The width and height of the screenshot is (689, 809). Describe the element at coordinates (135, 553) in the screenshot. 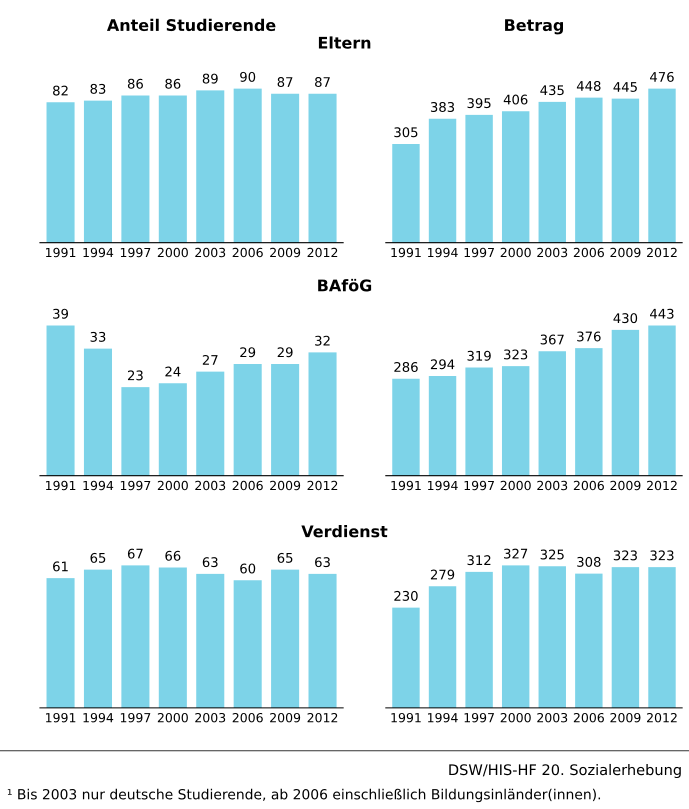

I see `data-label: 67` at that location.